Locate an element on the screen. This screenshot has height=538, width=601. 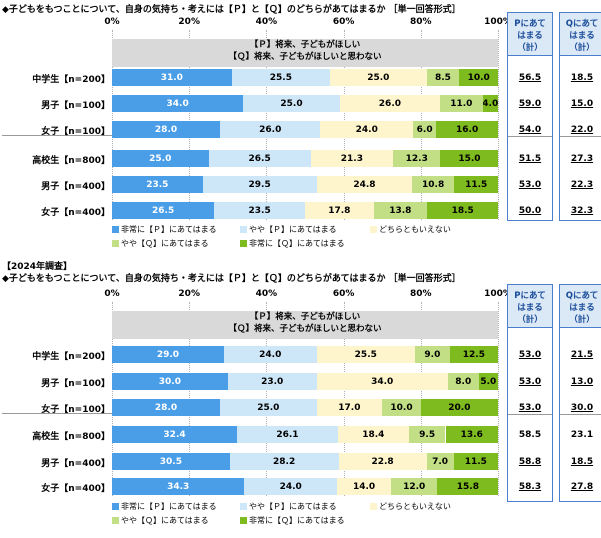
legend-item: やや【Ｑ】にあてはまる is located at coordinates (160, 243).